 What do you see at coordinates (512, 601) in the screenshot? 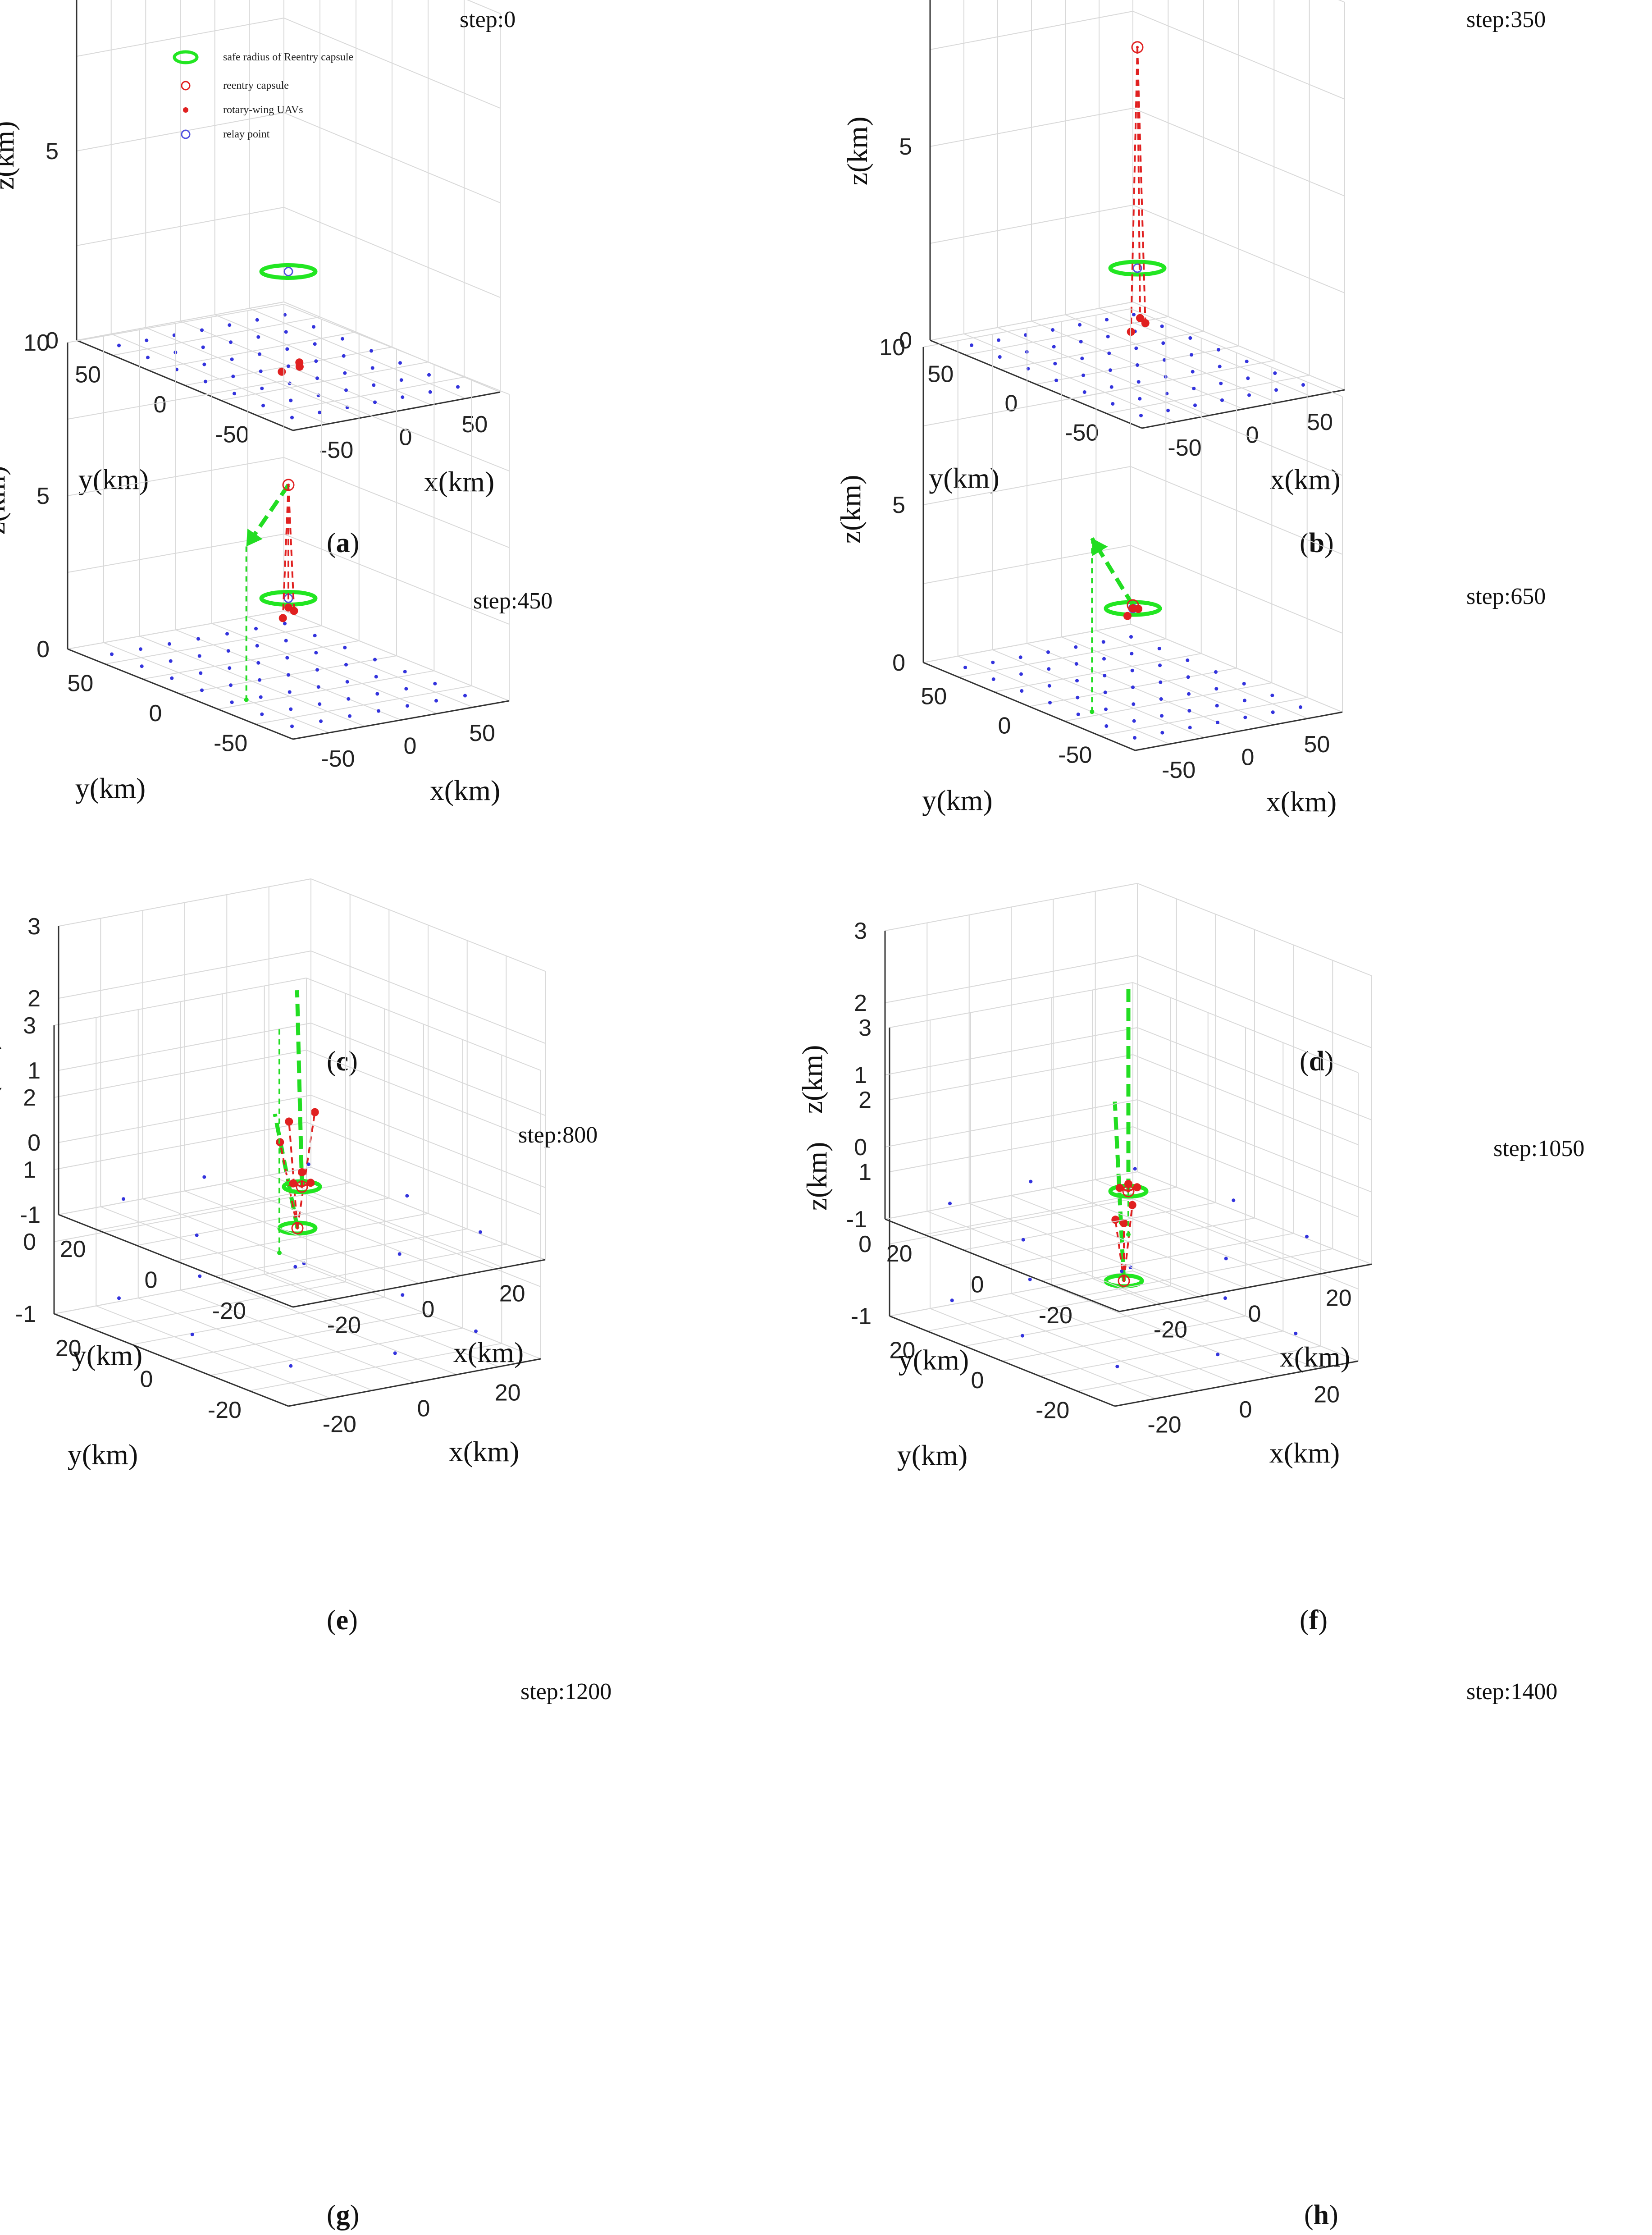
I see `panel-title: step:450` at bounding box center [512, 601].